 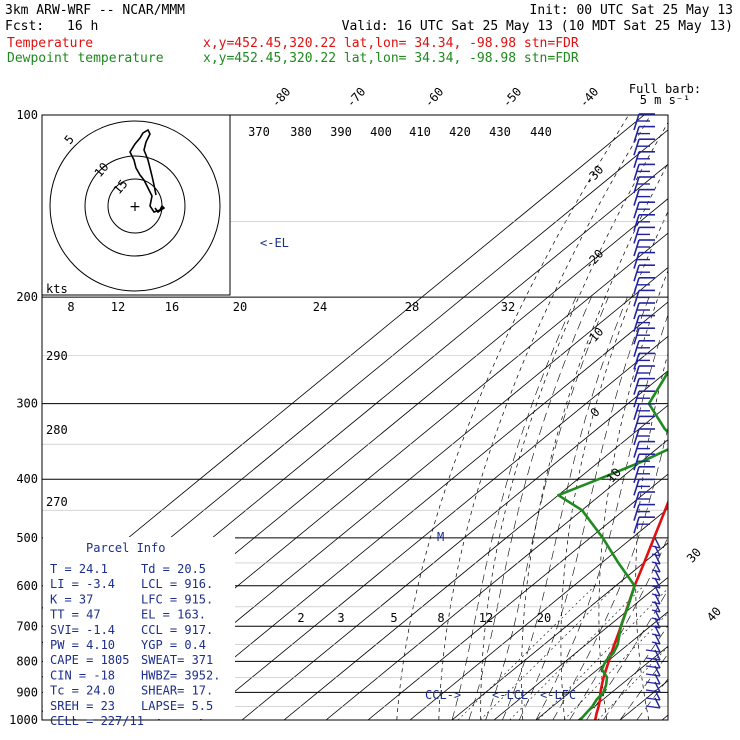 I want to click on theta-e-label: 280, so click(x=57, y=430).